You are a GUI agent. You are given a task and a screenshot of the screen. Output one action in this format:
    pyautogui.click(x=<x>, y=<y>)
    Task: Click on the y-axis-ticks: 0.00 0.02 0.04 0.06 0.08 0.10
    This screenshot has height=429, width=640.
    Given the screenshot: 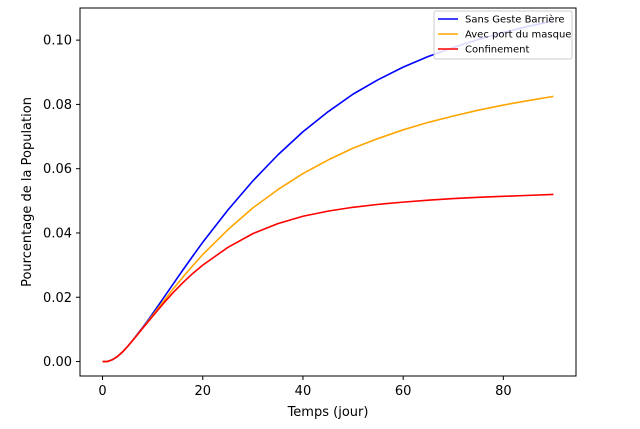 What is the action you would take?
    pyautogui.click(x=61, y=202)
    